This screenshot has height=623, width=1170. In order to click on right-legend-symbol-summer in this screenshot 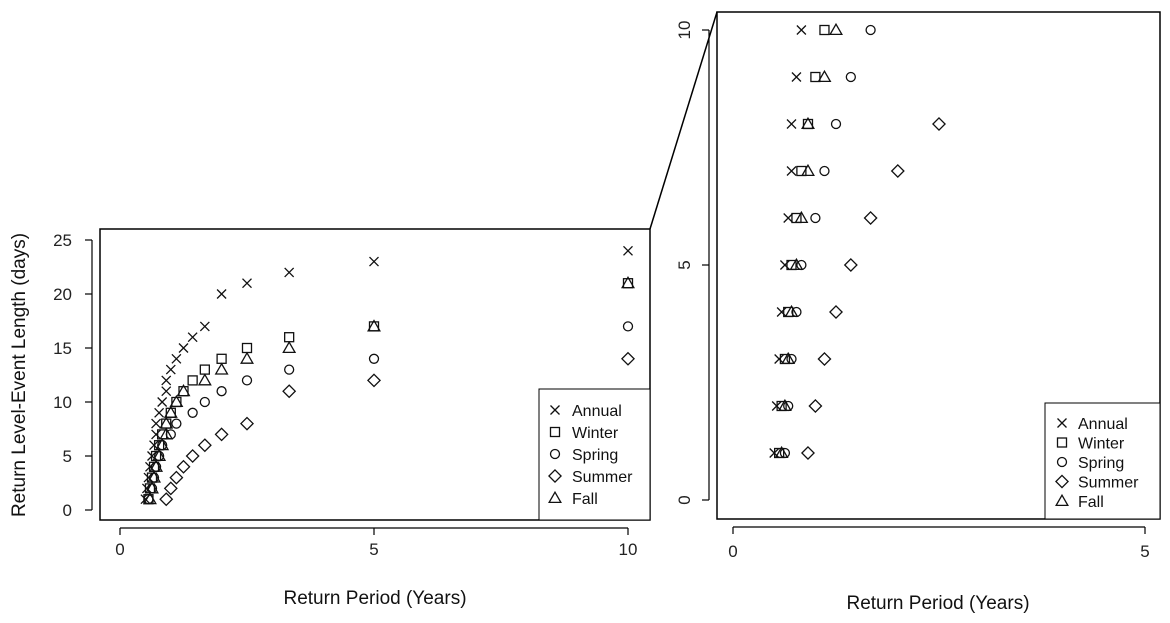, I will do `click(1062, 481)`.